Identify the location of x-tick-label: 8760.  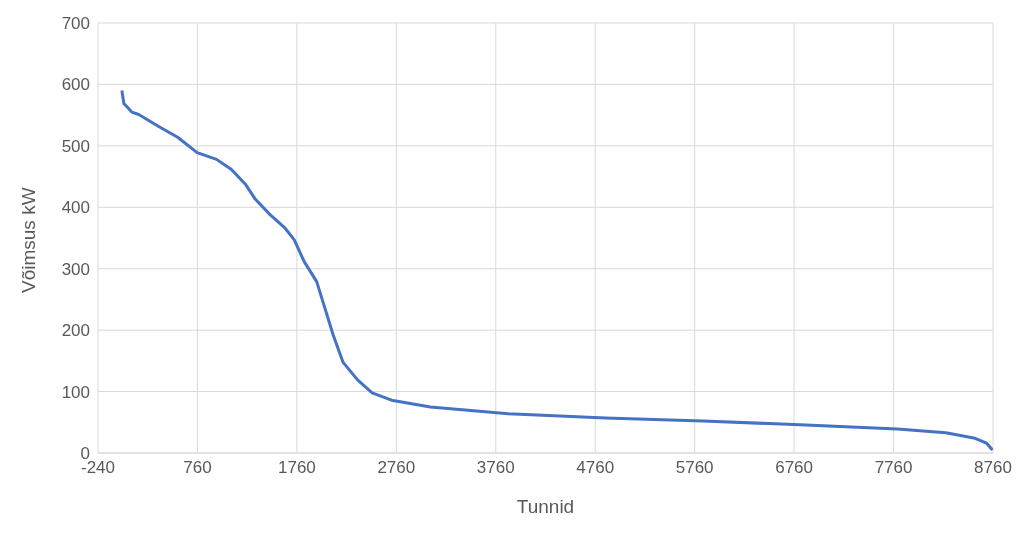
(993, 468).